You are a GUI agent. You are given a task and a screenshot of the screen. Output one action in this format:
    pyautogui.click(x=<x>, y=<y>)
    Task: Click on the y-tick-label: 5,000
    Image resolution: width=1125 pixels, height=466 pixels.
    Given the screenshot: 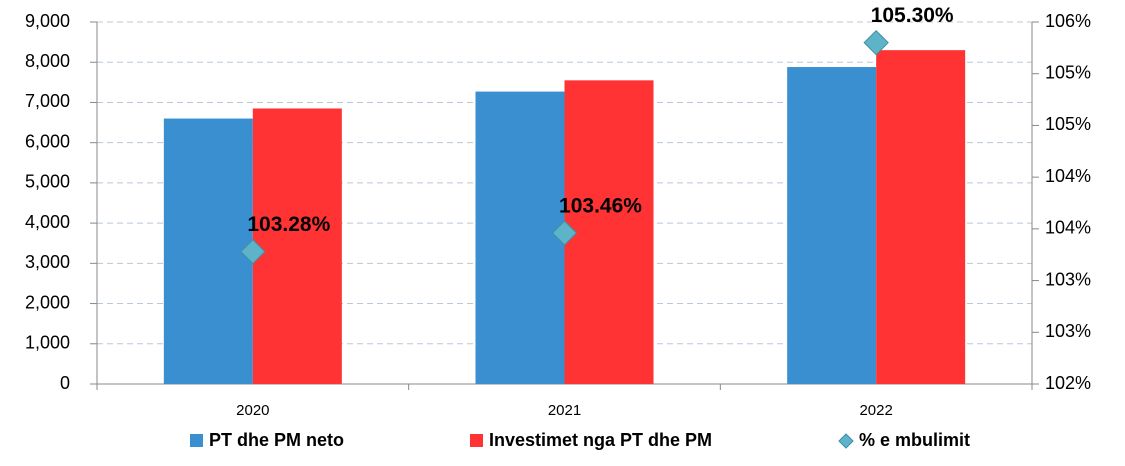 What is the action you would take?
    pyautogui.click(x=47, y=182)
    